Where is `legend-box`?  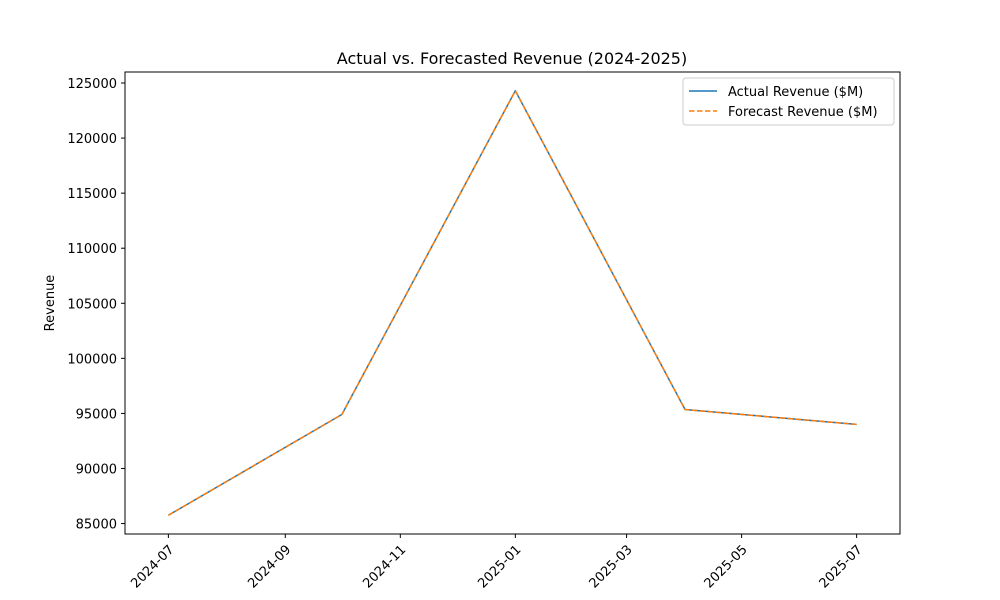
legend-box is located at coordinates (788, 101).